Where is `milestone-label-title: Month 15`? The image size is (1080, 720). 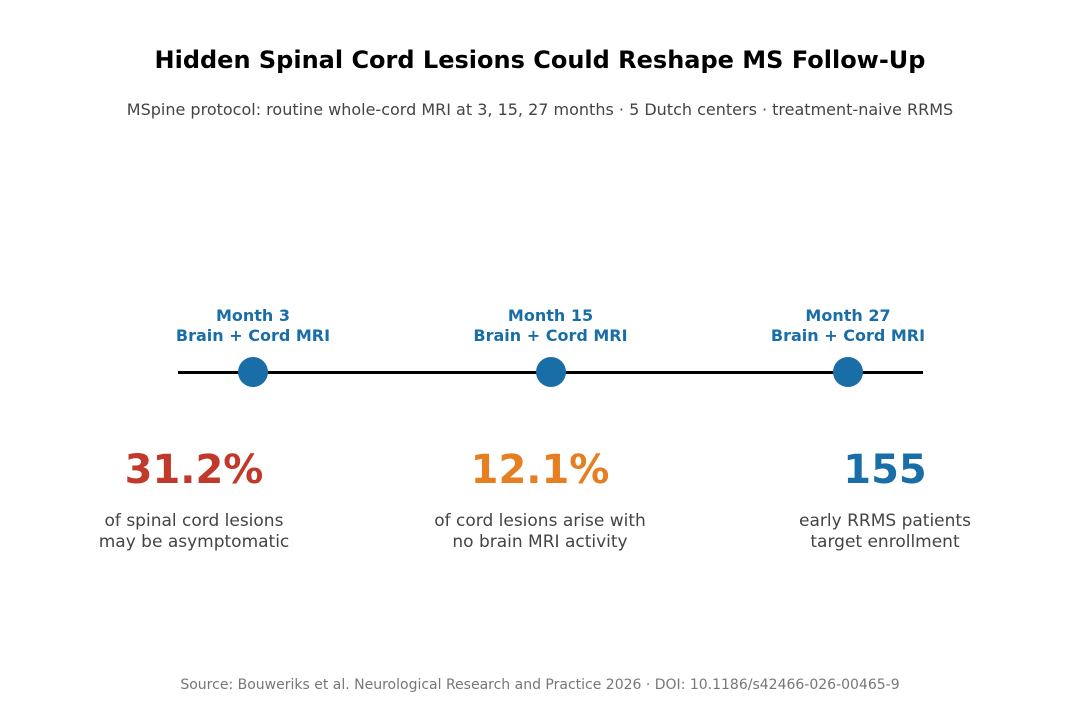
milestone-label-title: Month 15 is located at coordinates (550, 315).